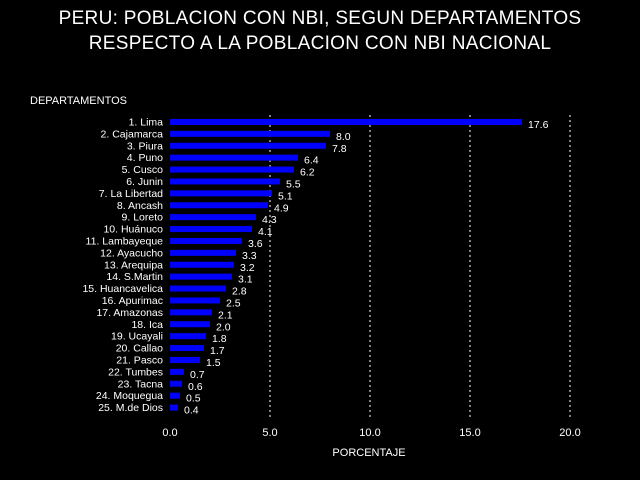 Image resolution: width=640 pixels, height=480 pixels. I want to click on value-label: 8.0, so click(343, 137).